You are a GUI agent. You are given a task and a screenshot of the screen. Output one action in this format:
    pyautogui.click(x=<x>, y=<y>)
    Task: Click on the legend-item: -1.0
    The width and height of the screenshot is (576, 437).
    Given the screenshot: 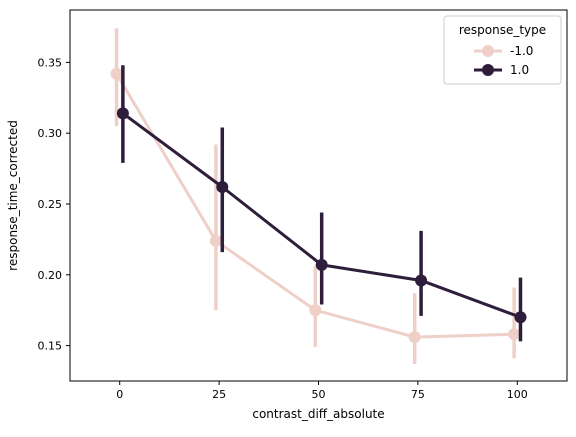 What is the action you would take?
    pyautogui.click(x=503, y=51)
    